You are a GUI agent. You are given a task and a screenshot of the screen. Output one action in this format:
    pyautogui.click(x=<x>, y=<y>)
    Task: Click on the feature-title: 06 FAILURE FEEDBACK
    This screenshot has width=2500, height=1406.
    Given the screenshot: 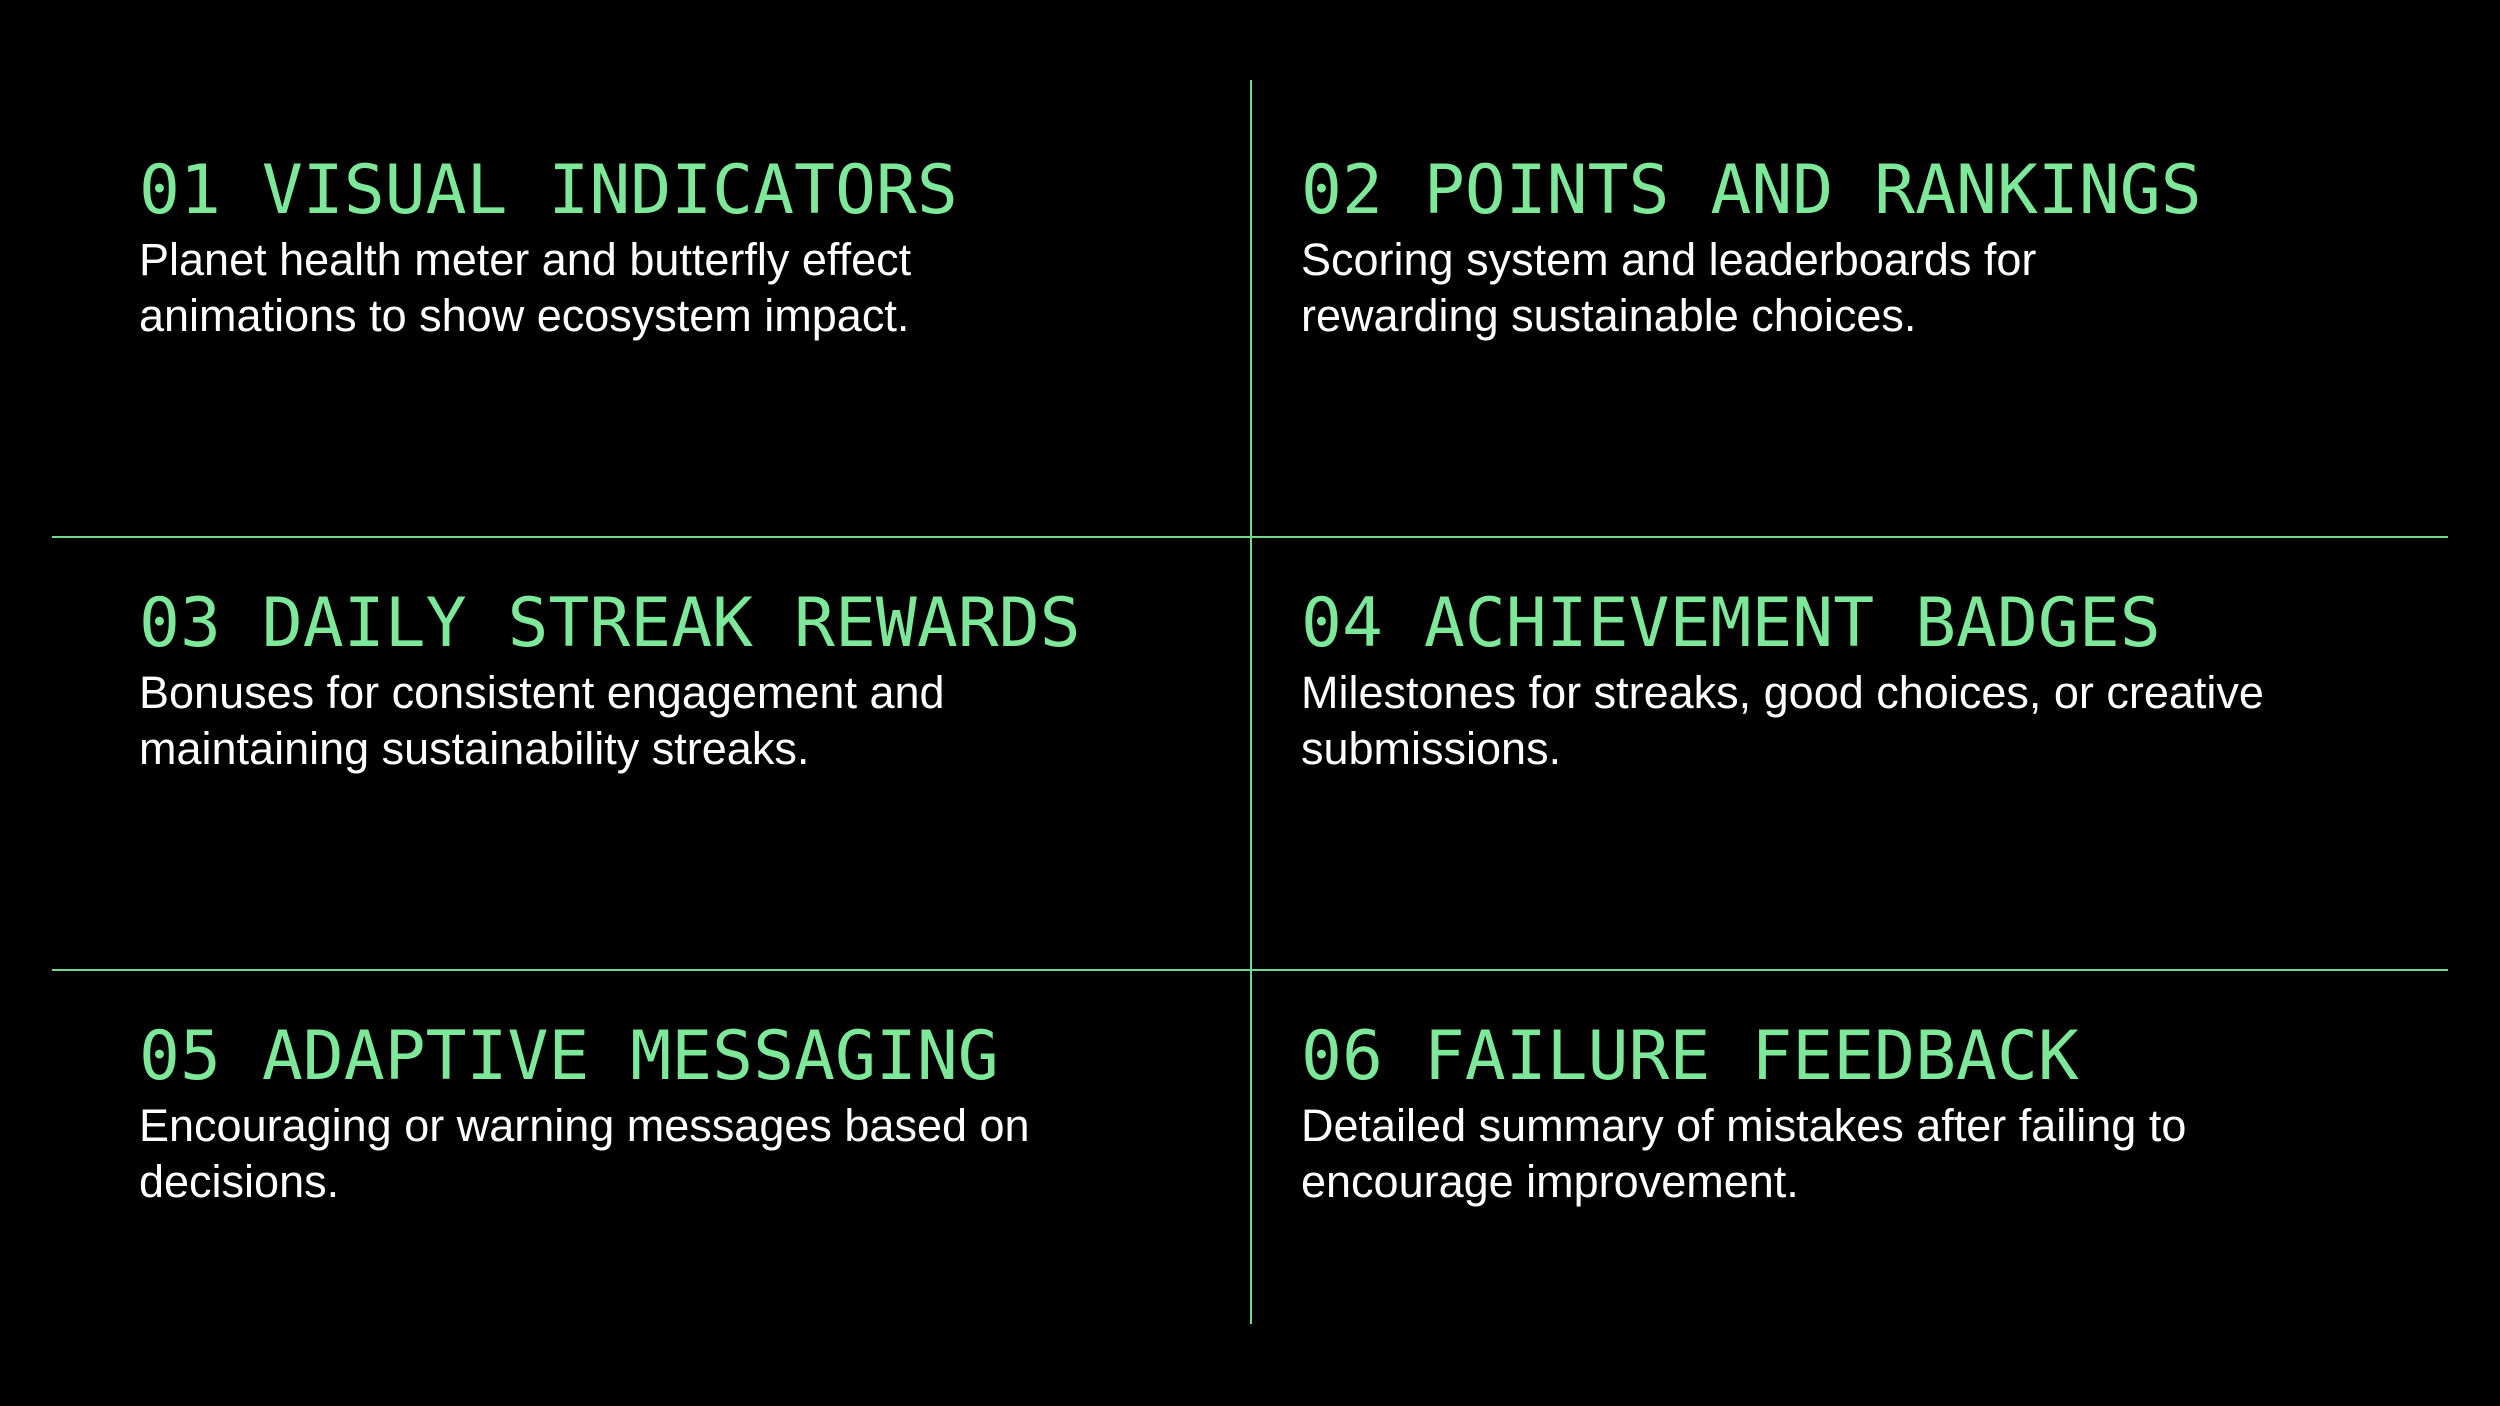 What is the action you would take?
    pyautogui.click(x=1690, y=1056)
    